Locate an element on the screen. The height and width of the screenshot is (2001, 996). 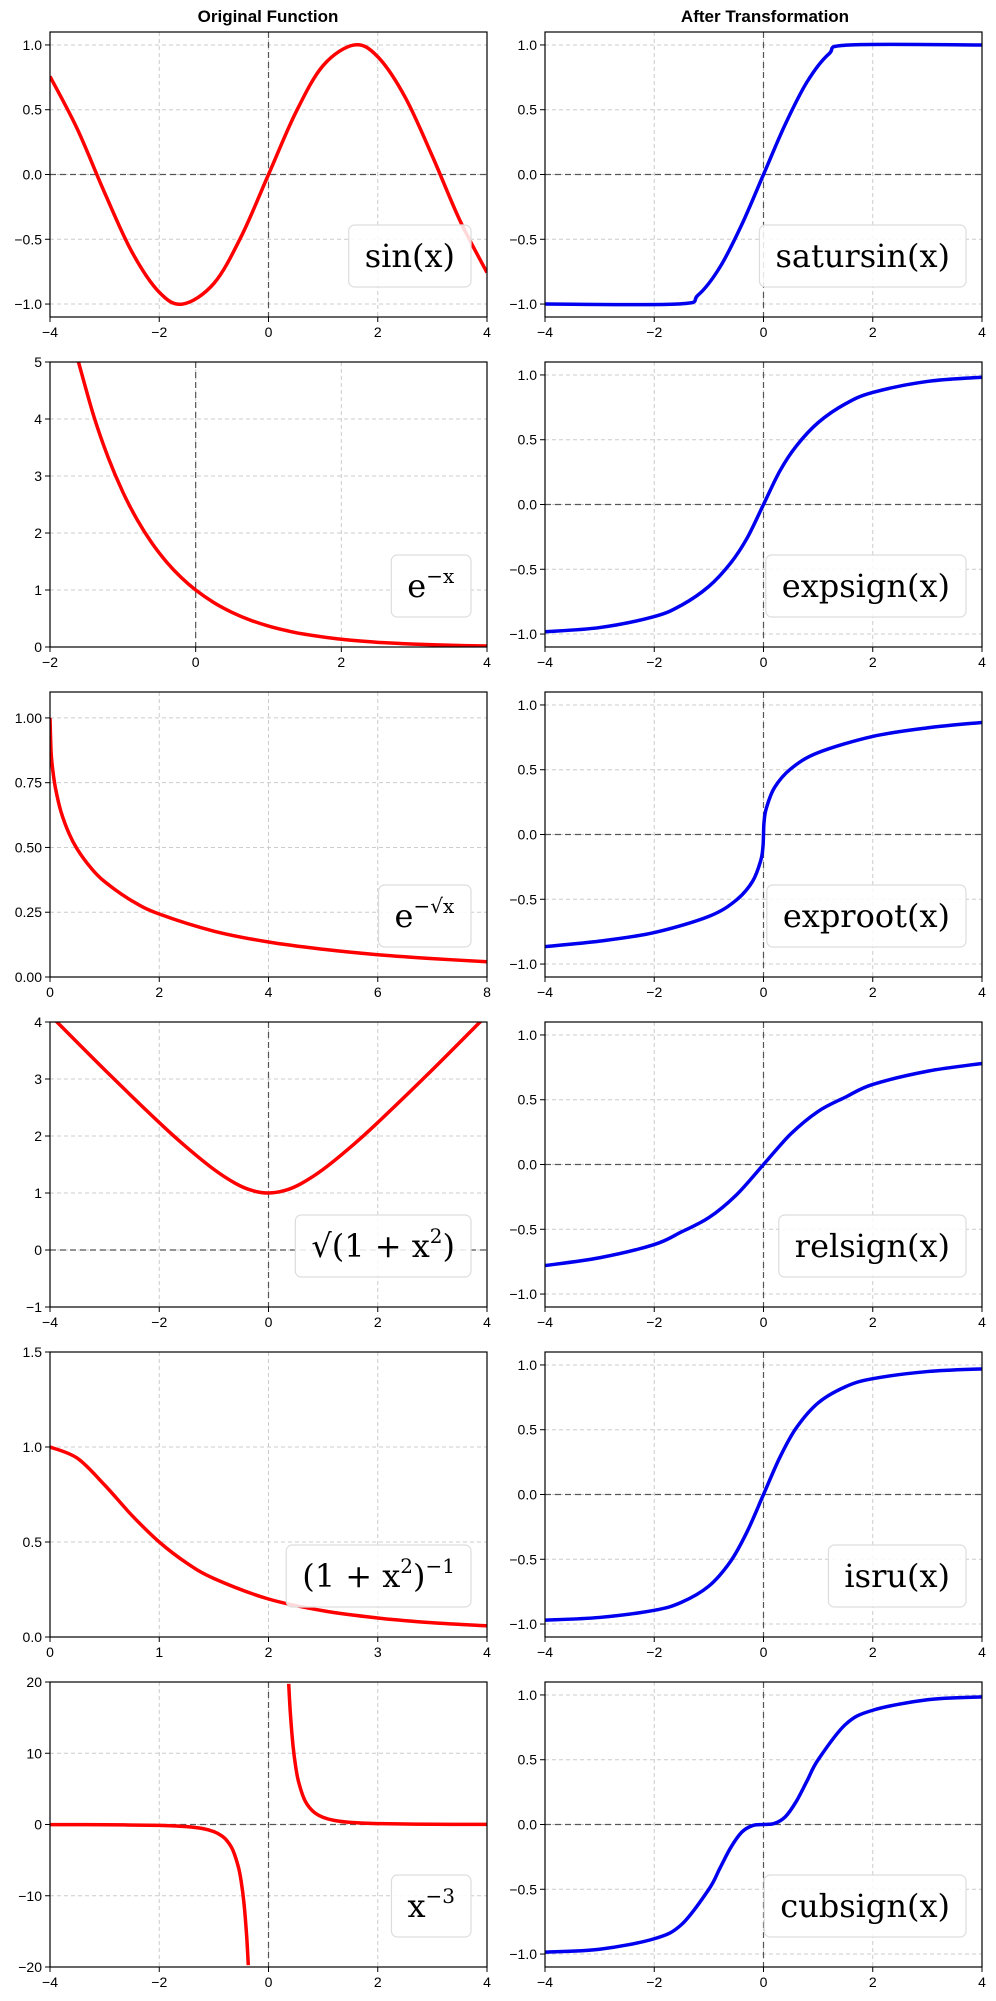
formula-sup: −x is located at coordinates (440, 576).